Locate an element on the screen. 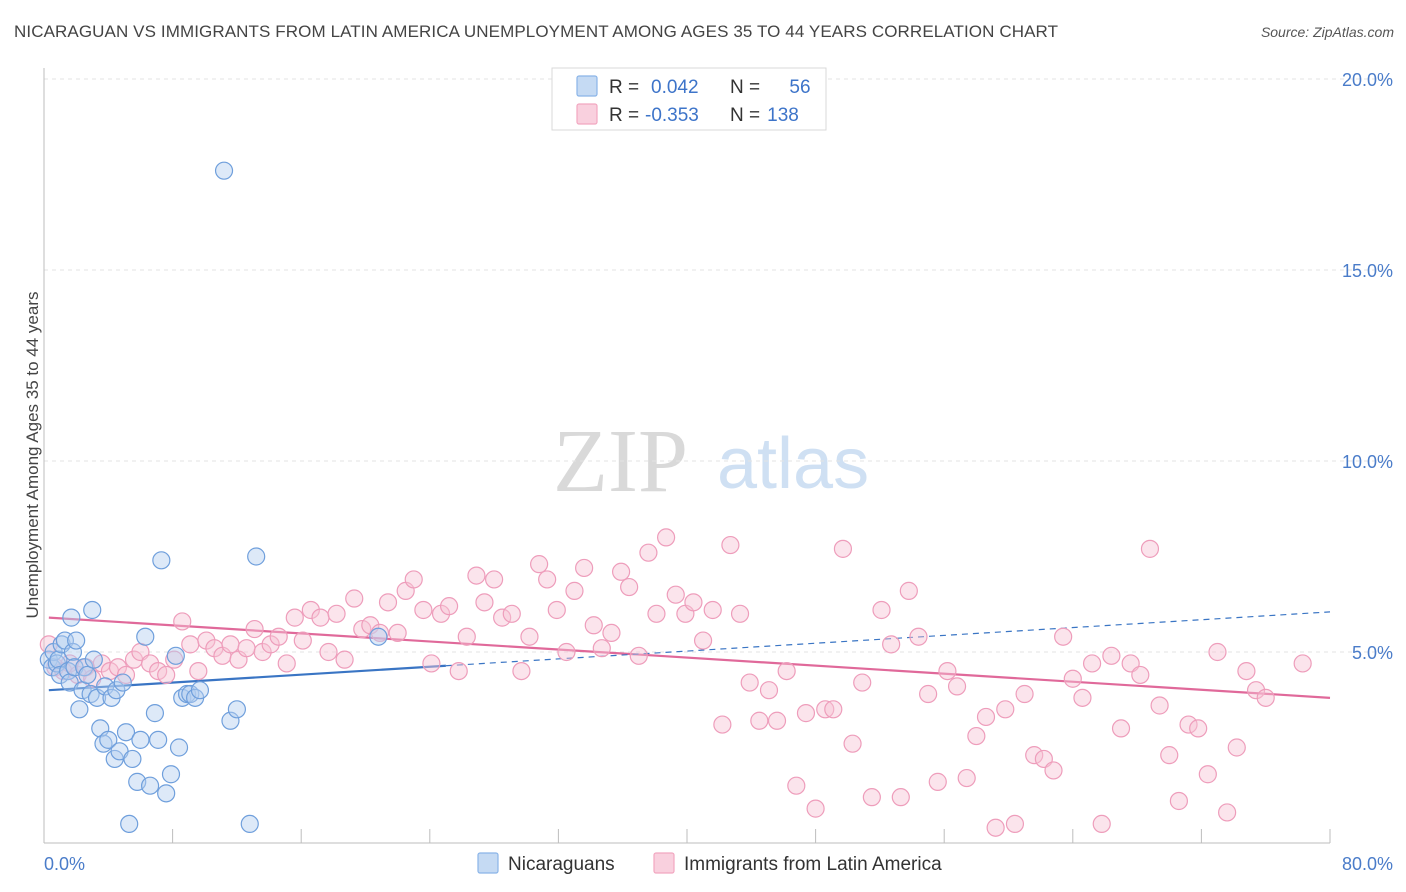  y-tick-label-2: 15.0% is located at coordinates (1367, 271).